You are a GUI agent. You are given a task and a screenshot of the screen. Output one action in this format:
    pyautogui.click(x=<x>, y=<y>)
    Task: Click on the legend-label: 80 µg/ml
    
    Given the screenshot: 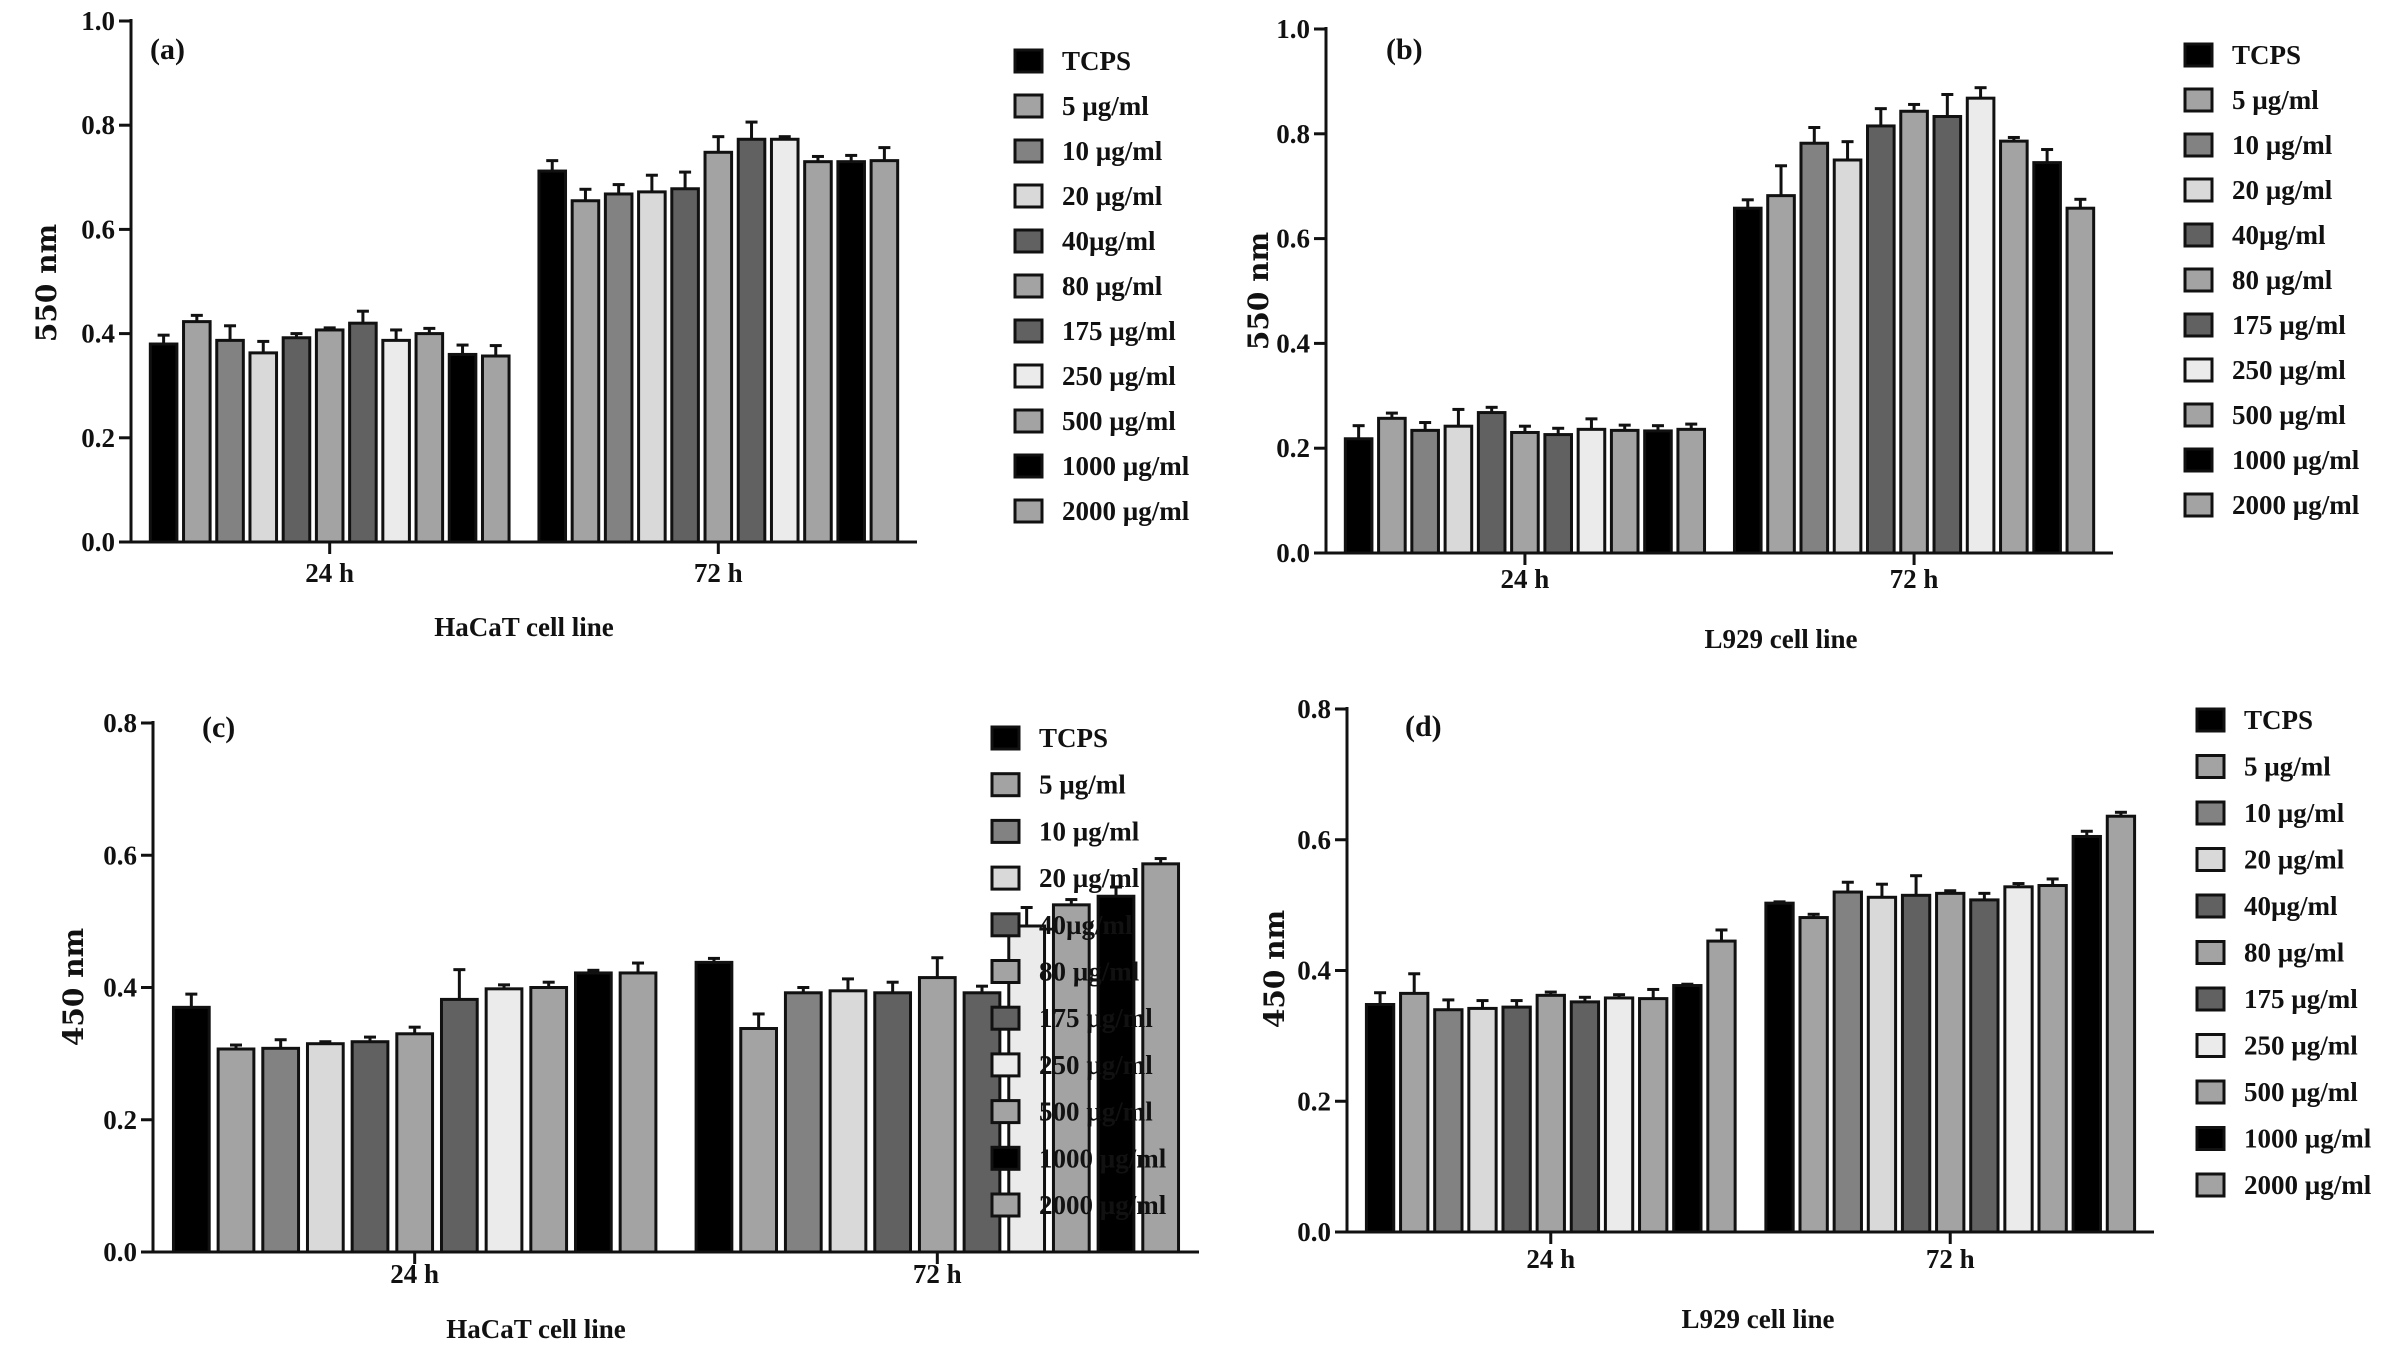 What is the action you would take?
    pyautogui.click(x=2282, y=280)
    